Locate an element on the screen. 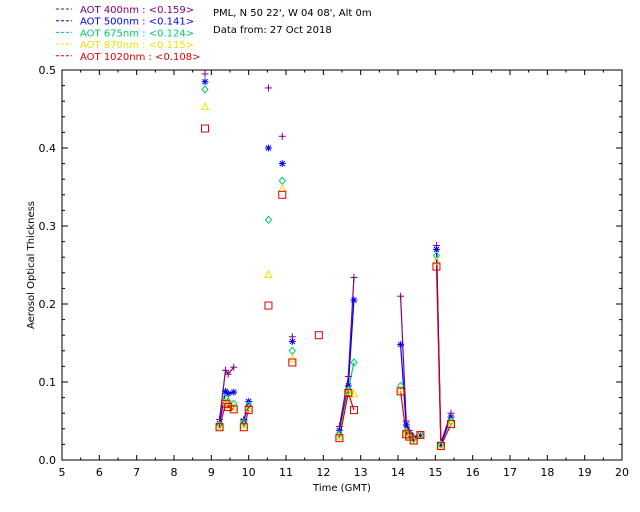 The width and height of the screenshot is (640, 512). x-tick-label: 19 is located at coordinates (585, 472).